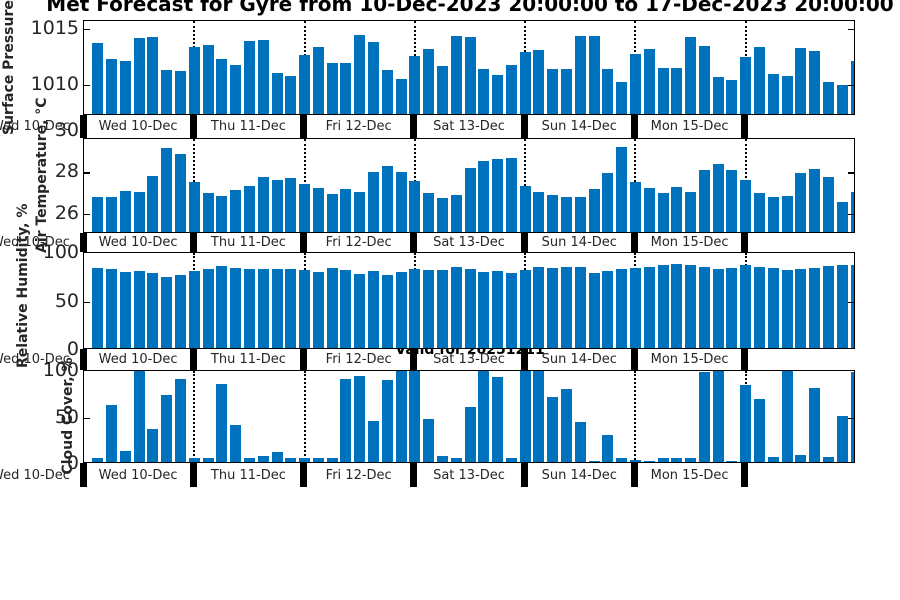 This screenshot has width=900, height=600. I want to click on cloud-cover-panel, so click(469, 416).